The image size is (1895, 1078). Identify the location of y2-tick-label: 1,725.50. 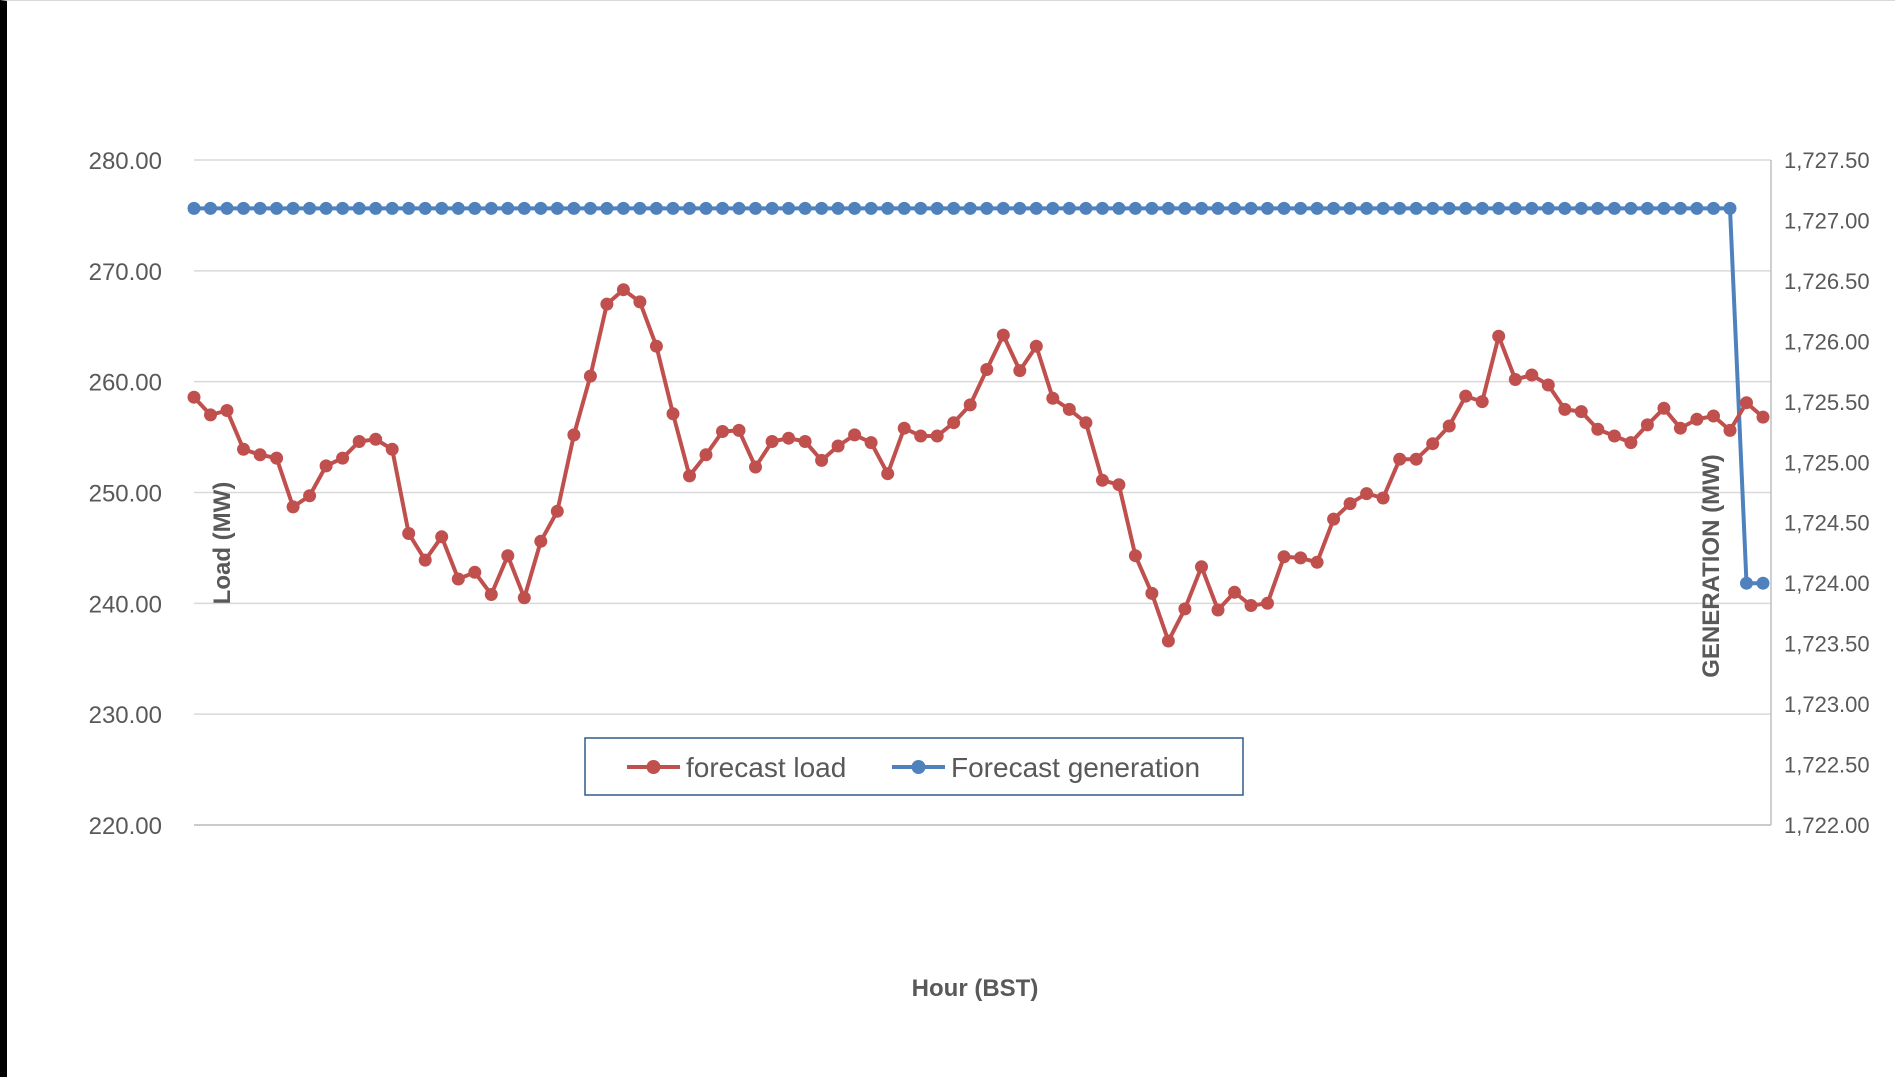
(1827, 402).